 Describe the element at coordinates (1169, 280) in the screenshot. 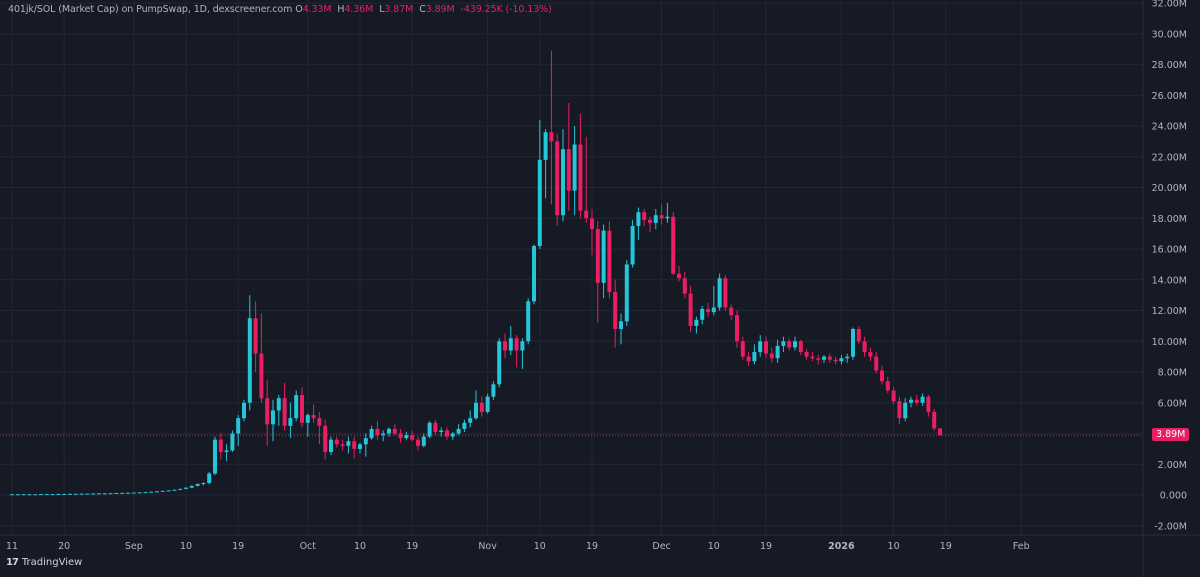

I see `y-tick-label: 14.00M` at that location.